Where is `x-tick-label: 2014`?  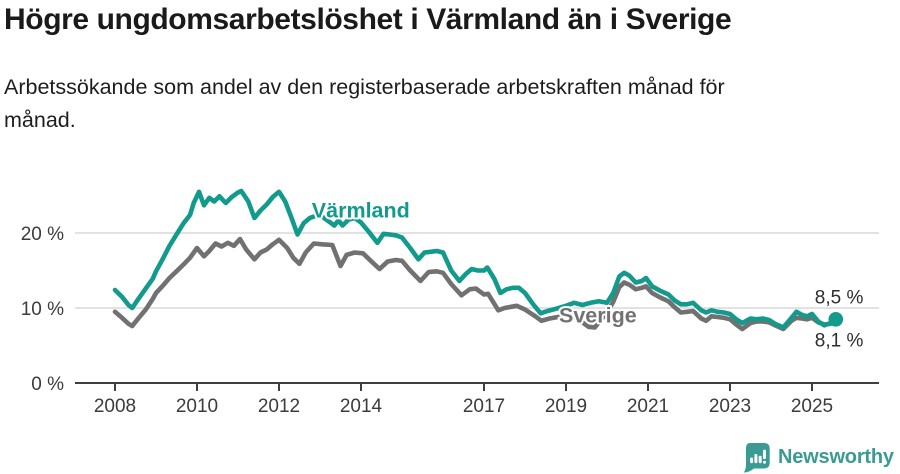 x-tick-label: 2014 is located at coordinates (361, 406).